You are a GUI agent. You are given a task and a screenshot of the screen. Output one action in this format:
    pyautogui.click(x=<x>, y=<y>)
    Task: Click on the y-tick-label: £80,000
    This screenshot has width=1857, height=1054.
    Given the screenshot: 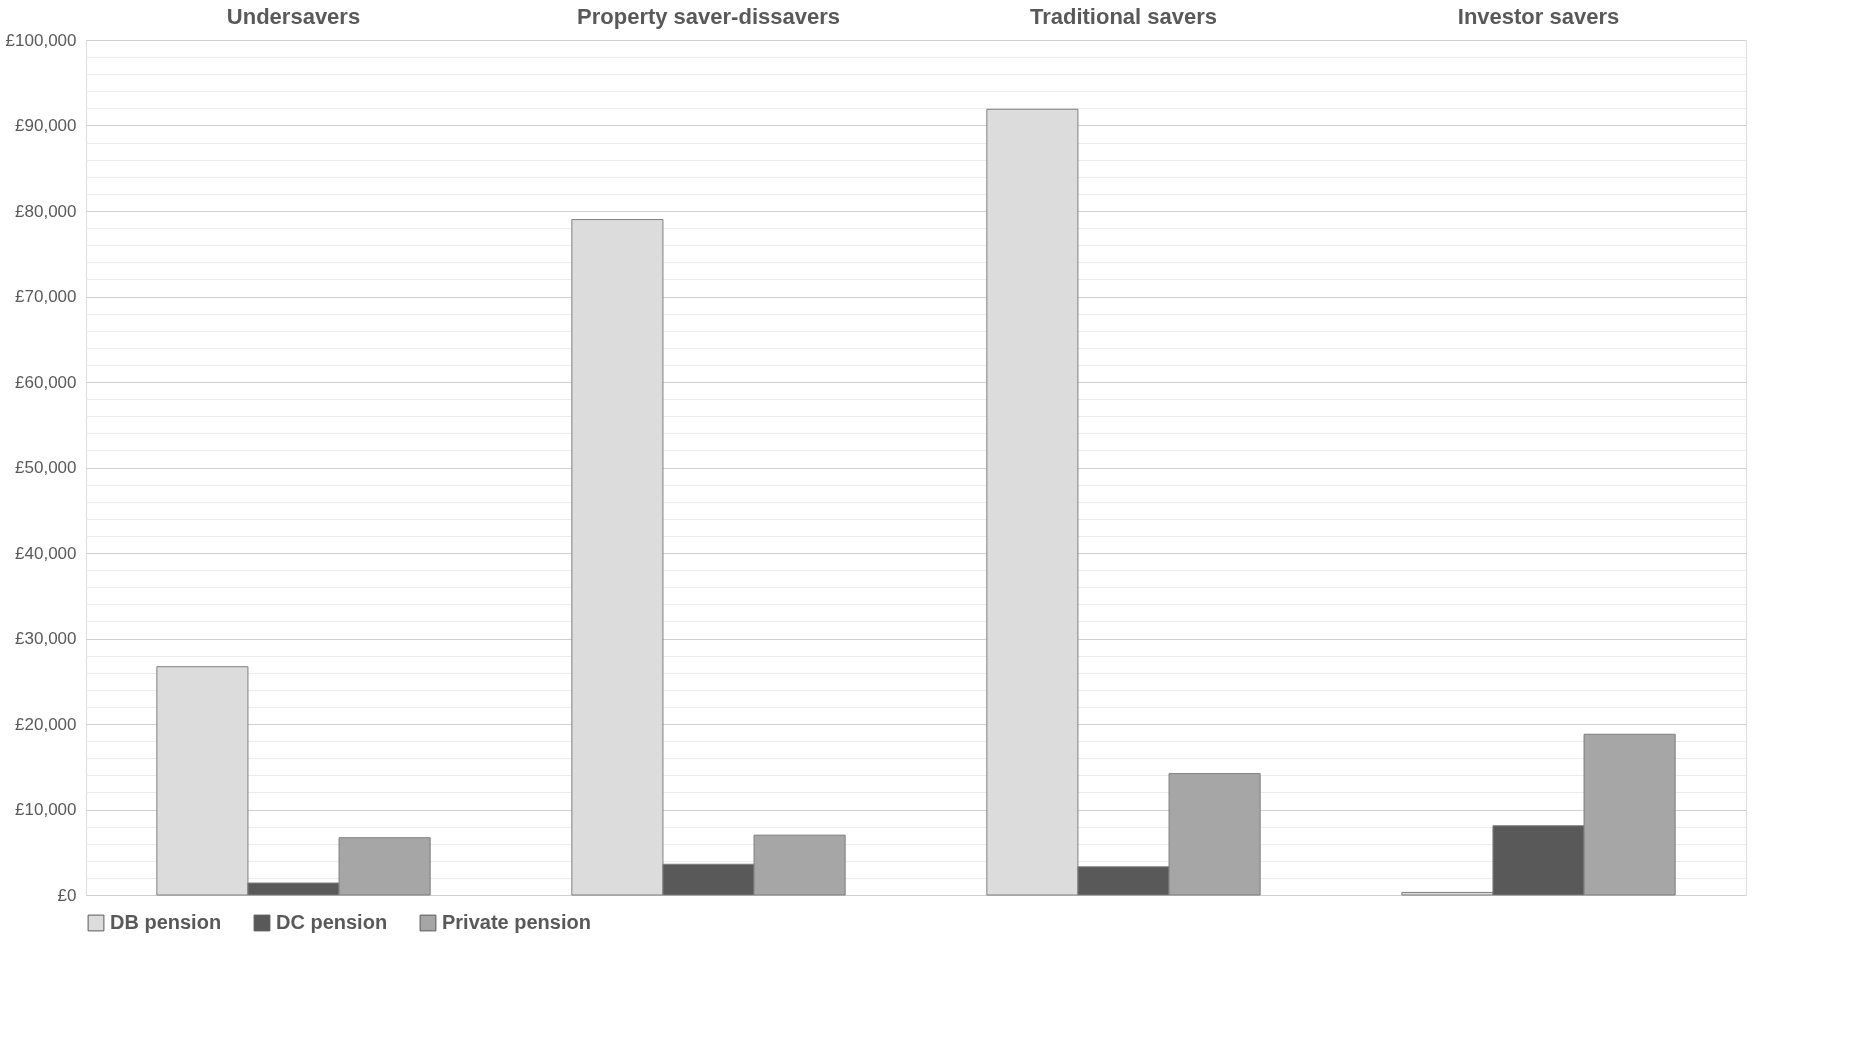 What is the action you would take?
    pyautogui.click(x=46, y=211)
    